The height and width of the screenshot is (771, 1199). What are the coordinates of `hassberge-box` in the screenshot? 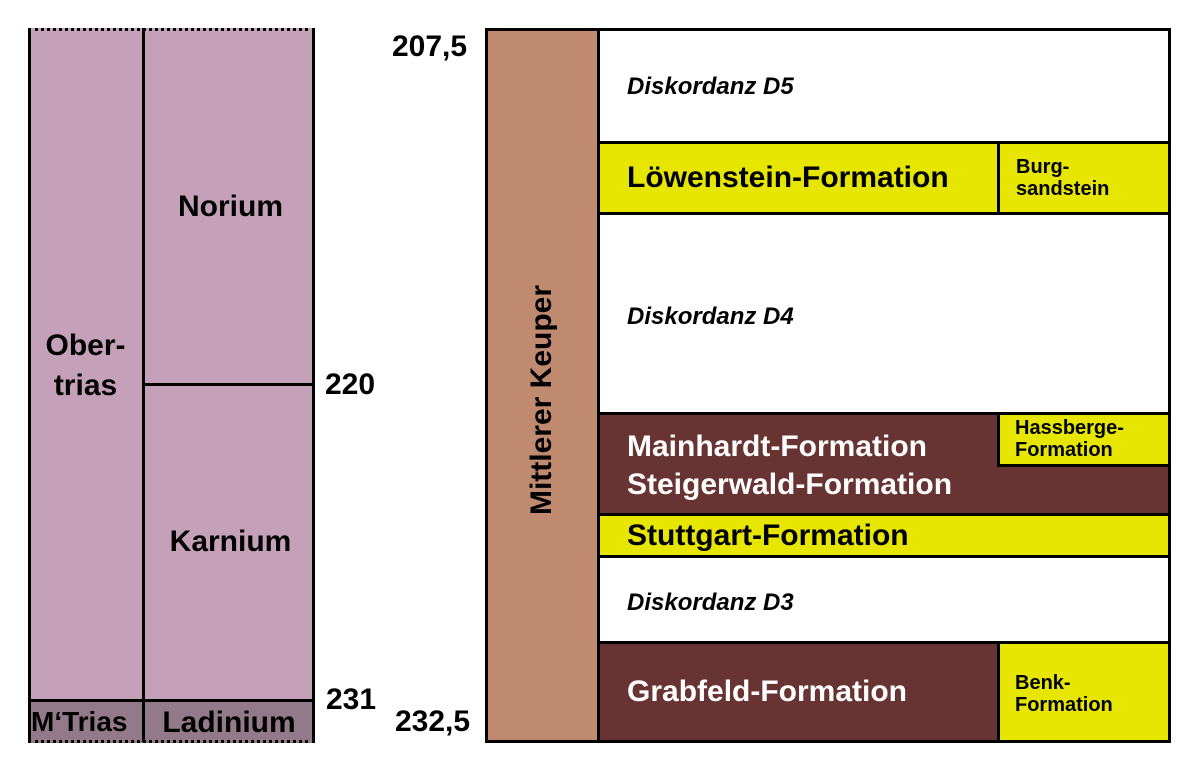 It's located at (1084, 439).